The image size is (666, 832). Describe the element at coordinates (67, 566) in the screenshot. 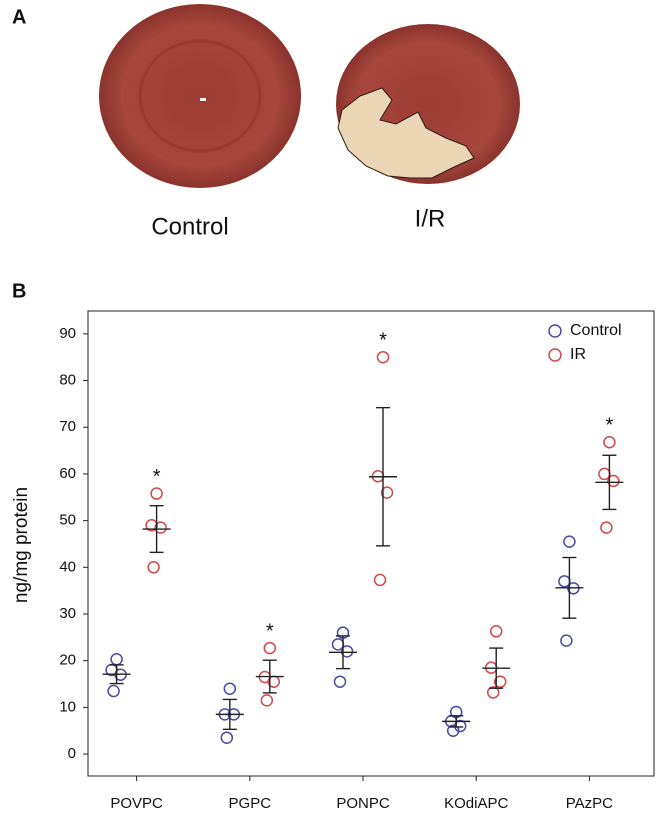

I see `y-tick-label: 40` at that location.